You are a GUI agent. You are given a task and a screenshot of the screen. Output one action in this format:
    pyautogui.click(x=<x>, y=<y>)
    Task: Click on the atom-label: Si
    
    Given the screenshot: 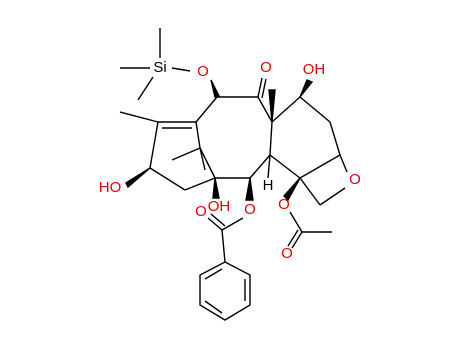 What is the action you would take?
    pyautogui.click(x=159, y=67)
    